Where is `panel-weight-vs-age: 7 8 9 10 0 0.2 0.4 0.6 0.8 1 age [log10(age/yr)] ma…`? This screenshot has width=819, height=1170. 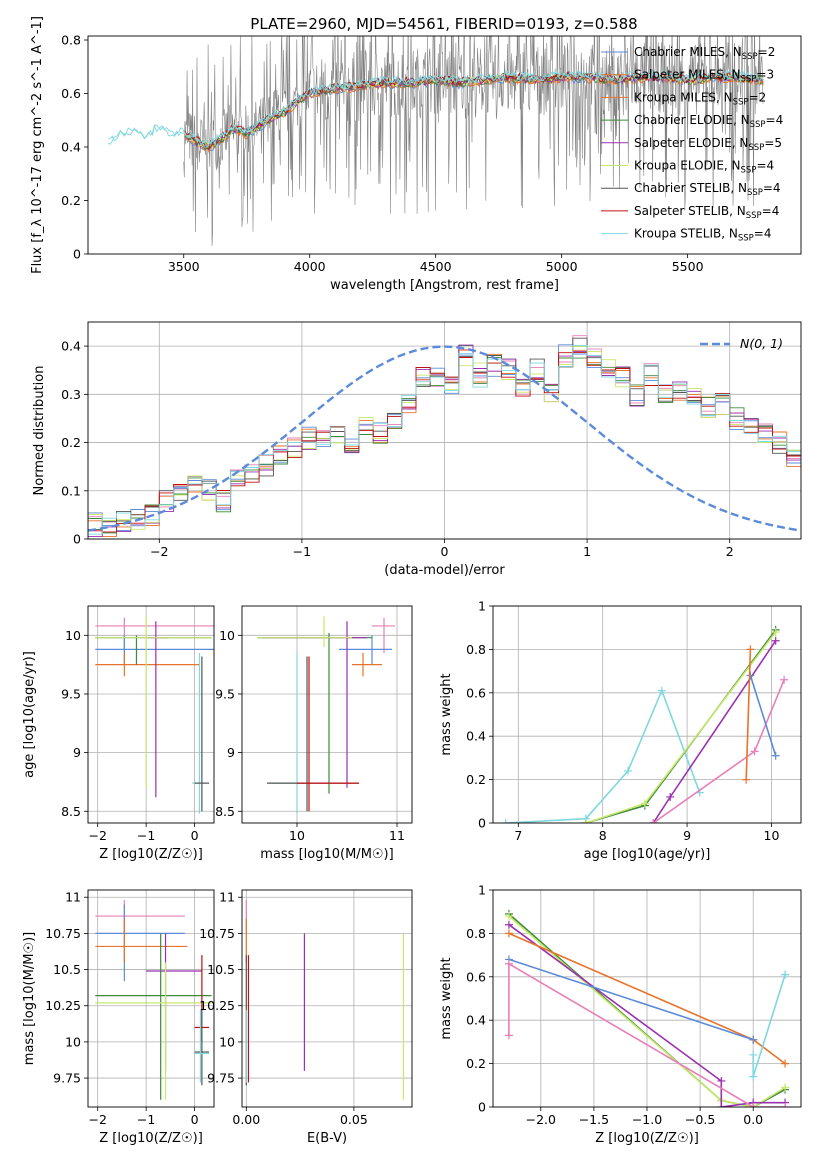
panel-weight-vs-age: 7 8 9 10 0 0.2 0.4 0.6 0.8 1 age [log10(age/yr)] ma… is located at coordinates (620, 730).